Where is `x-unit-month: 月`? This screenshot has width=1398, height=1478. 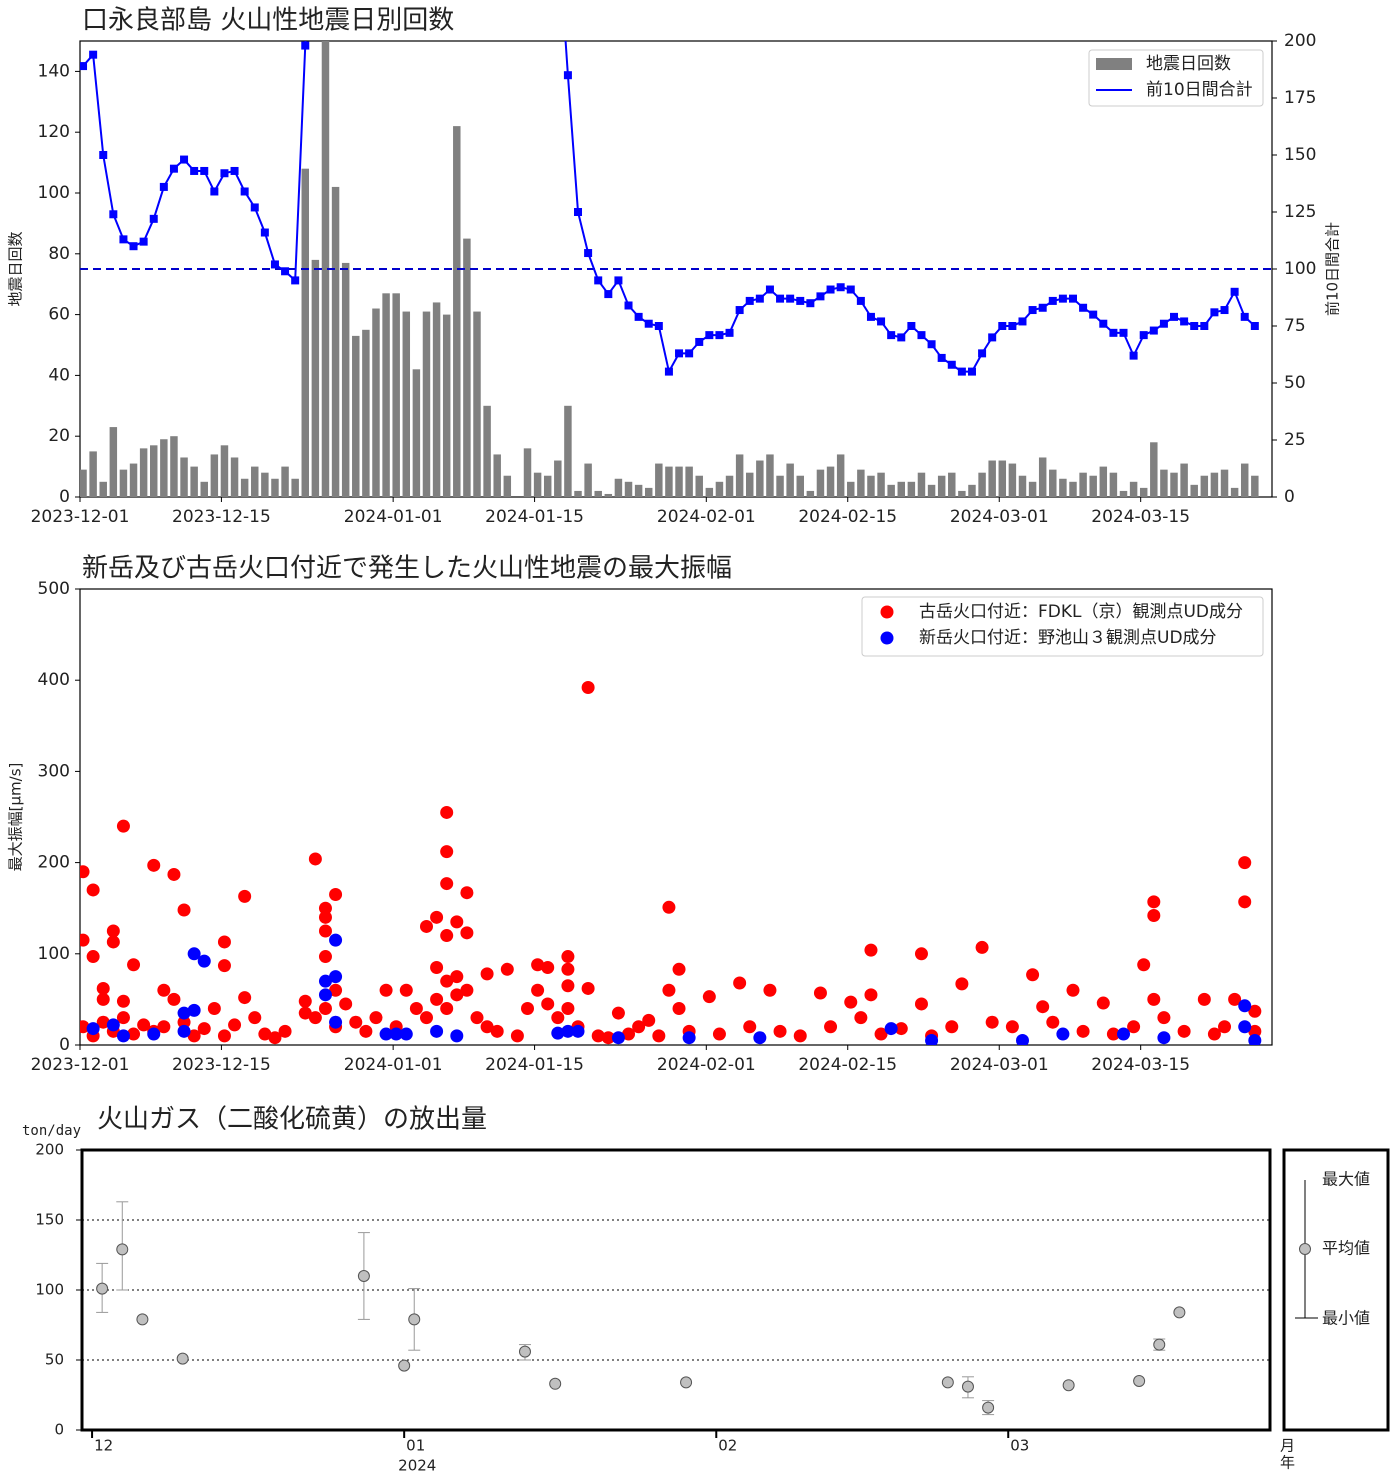 x-unit-month: 月 is located at coordinates (1287, 1446).